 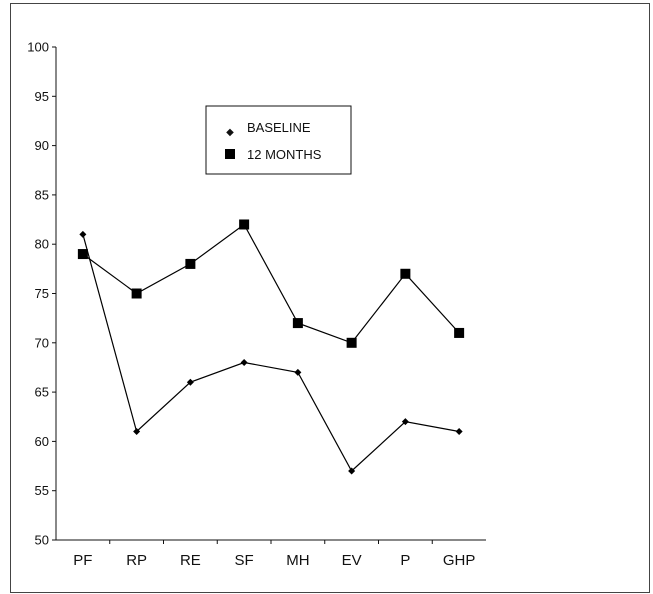 What do you see at coordinates (297, 560) in the screenshot?
I see `x-tick-label: MH` at bounding box center [297, 560].